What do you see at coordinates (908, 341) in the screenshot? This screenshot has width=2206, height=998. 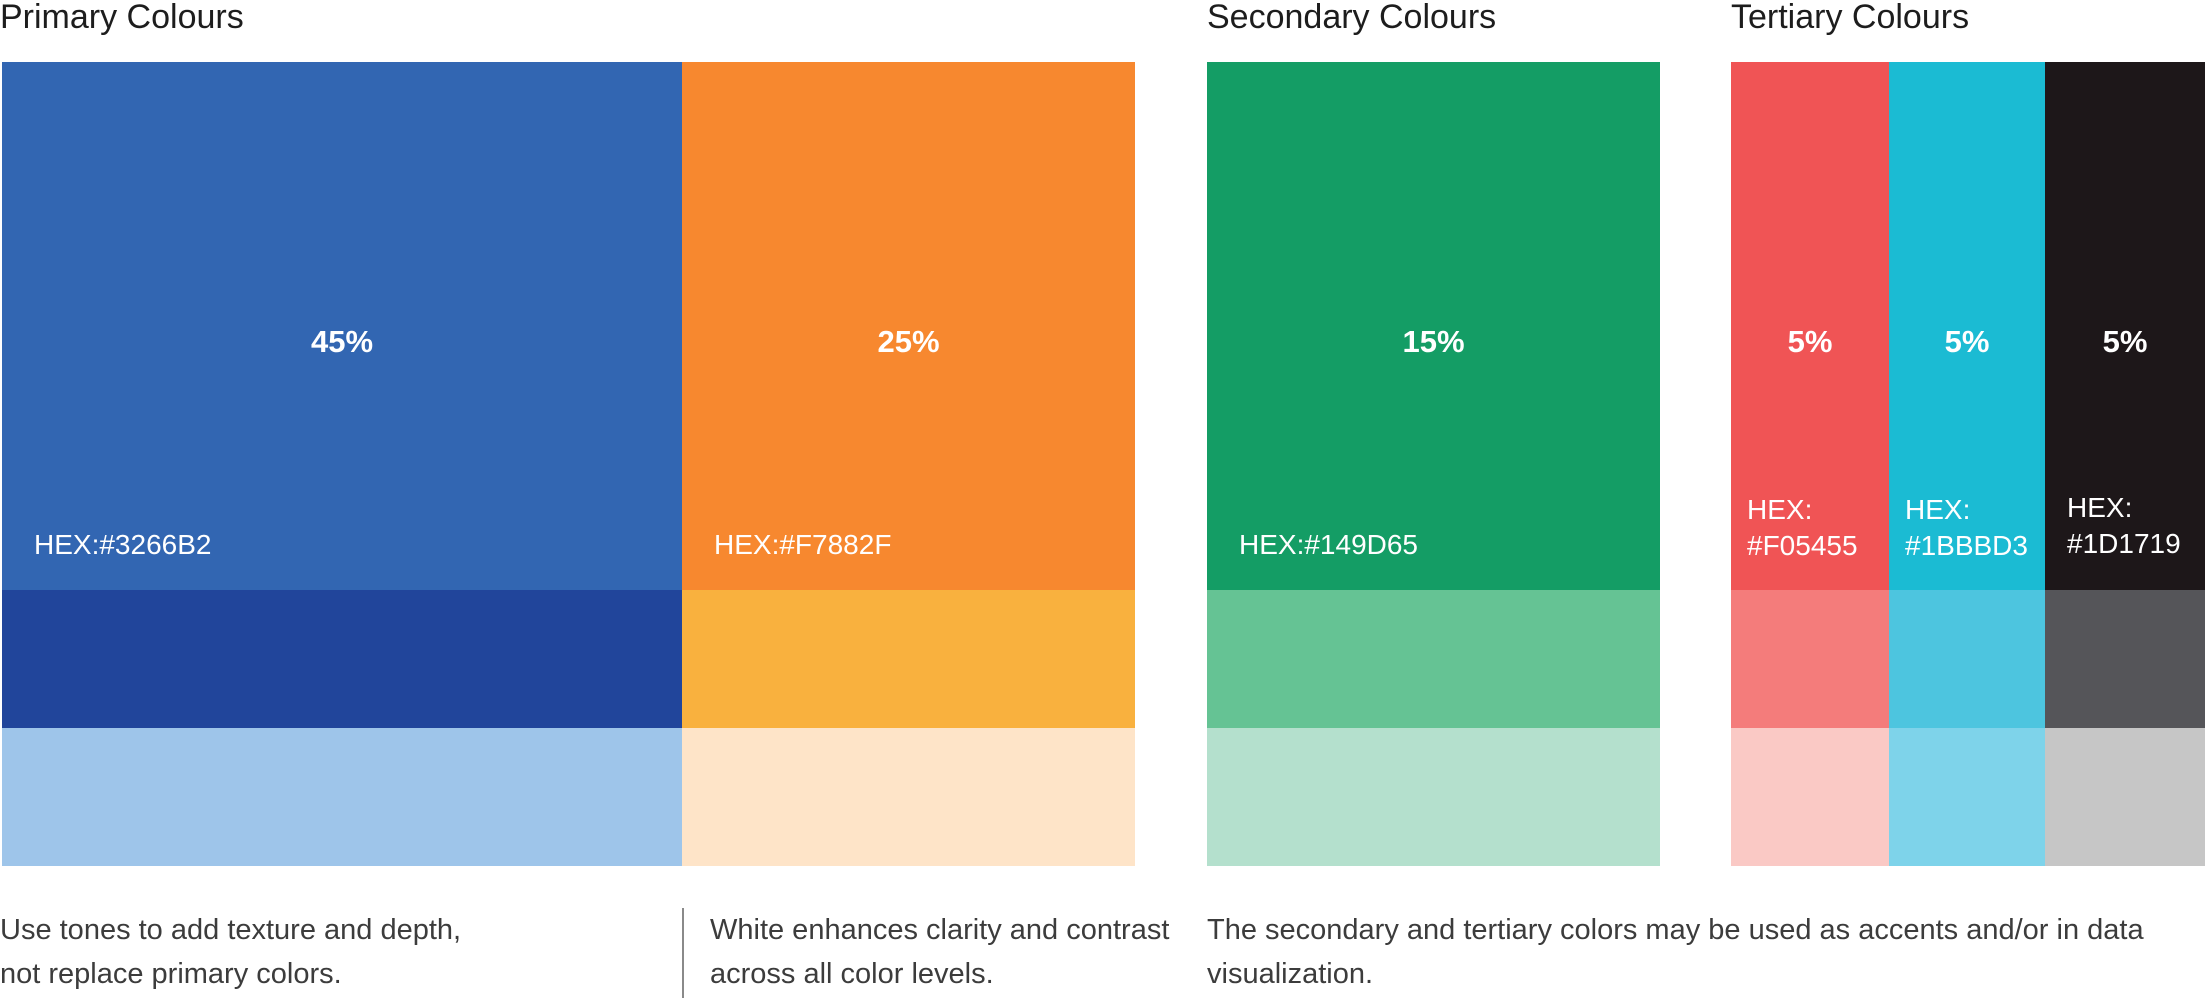 I see `swatch-orange-percent: 25%` at bounding box center [908, 341].